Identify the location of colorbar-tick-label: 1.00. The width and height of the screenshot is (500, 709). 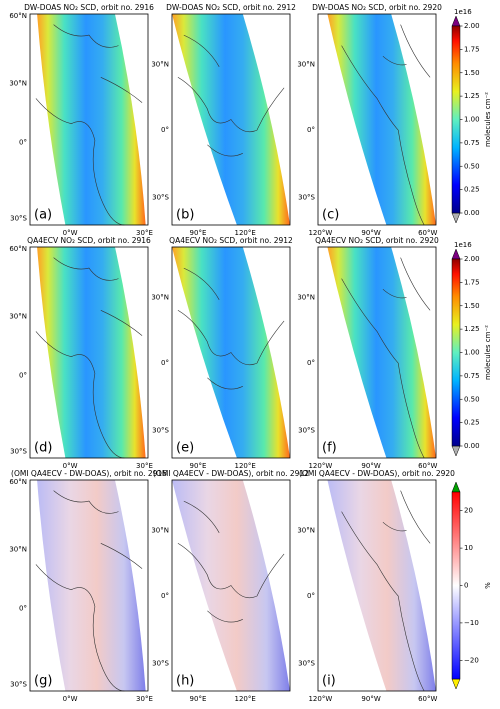
(472, 353).